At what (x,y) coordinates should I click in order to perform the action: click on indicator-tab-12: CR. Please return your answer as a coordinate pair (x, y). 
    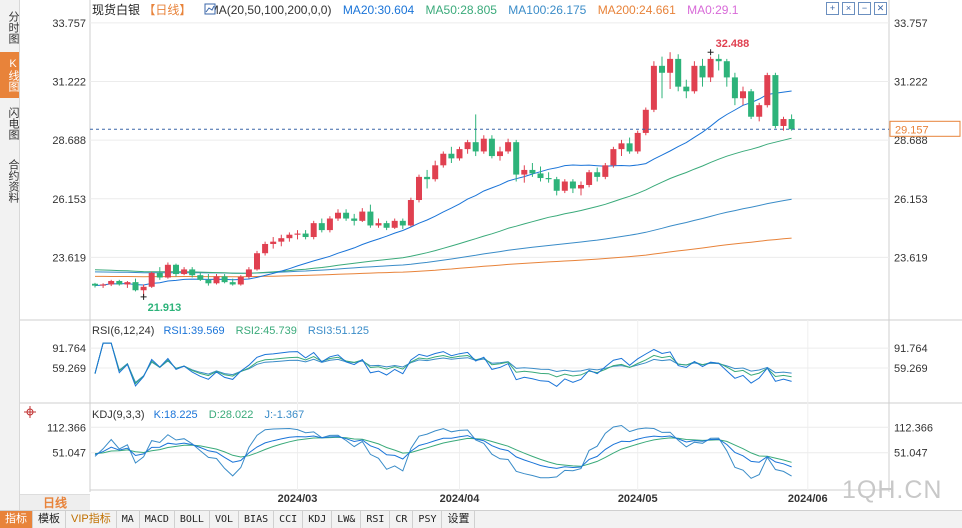
    Looking at the image, I should click on (402, 519).